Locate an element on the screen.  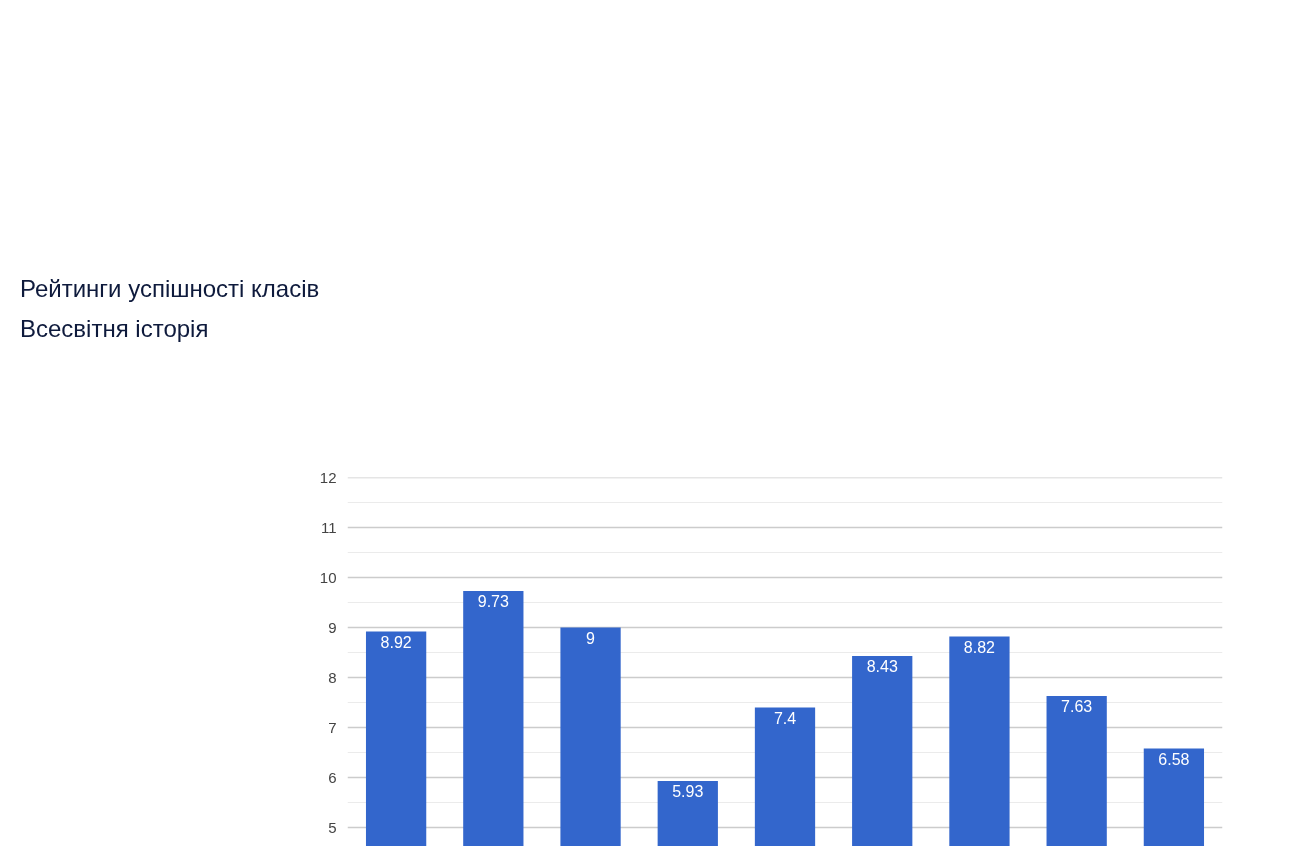
data-label: 7.4 is located at coordinates (785, 718).